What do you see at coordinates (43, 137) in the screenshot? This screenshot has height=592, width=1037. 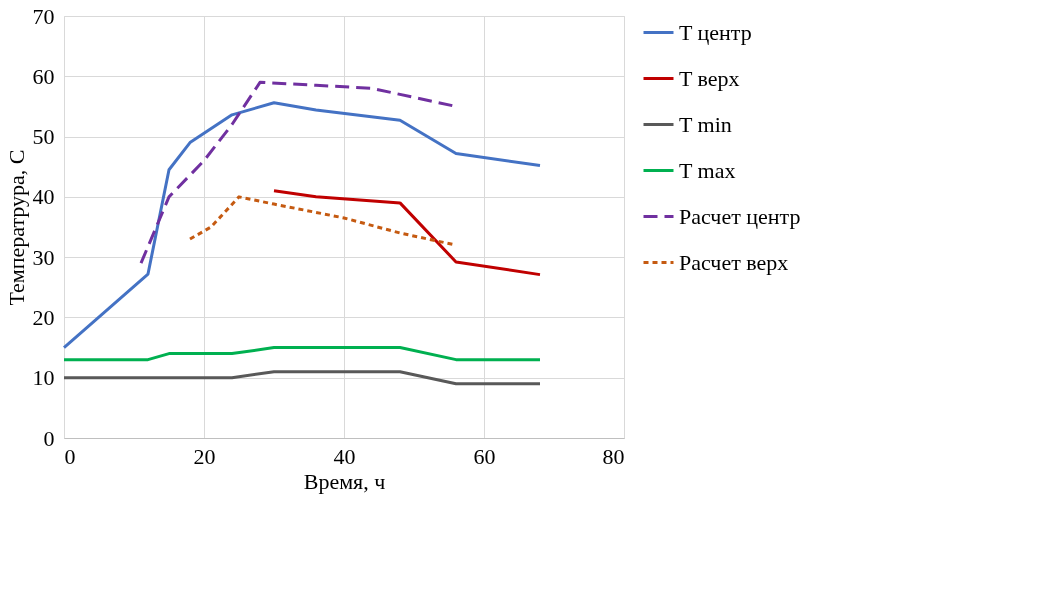 I see `y-tick-label: 50` at bounding box center [43, 137].